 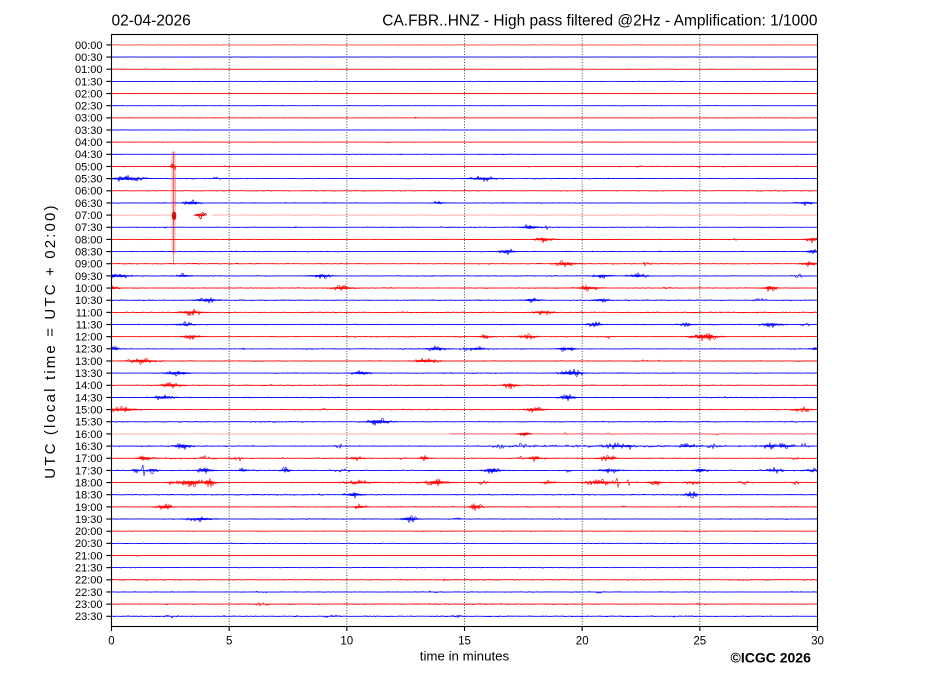 What do you see at coordinates (89, 289) in the screenshot?
I see `svg-text: 10:00` at bounding box center [89, 289].